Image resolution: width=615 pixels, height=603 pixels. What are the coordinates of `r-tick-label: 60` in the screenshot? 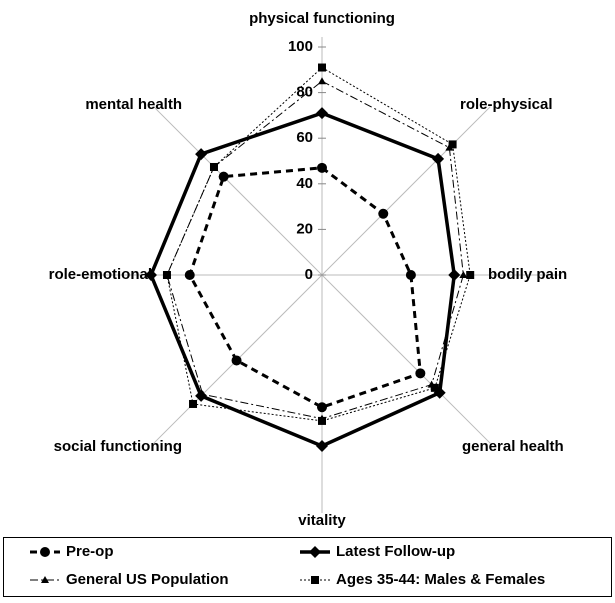 It's located at (304, 137).